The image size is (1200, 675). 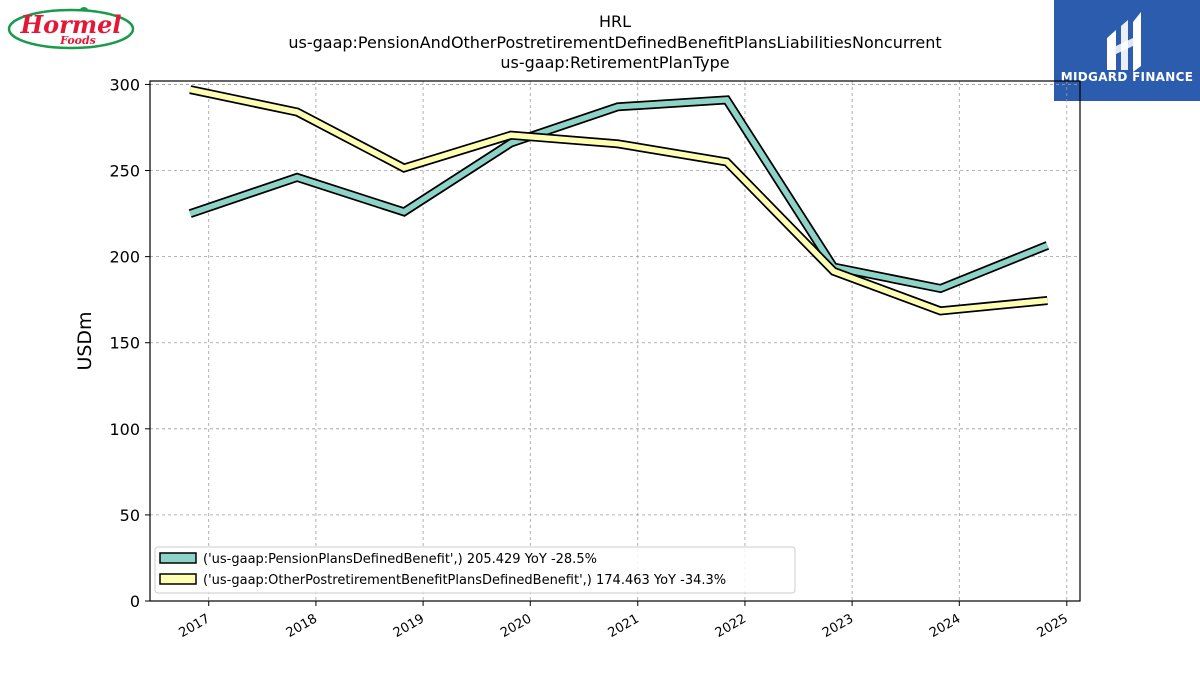 I want to click on midgard-emblem-icon, so click(x=1124, y=42).